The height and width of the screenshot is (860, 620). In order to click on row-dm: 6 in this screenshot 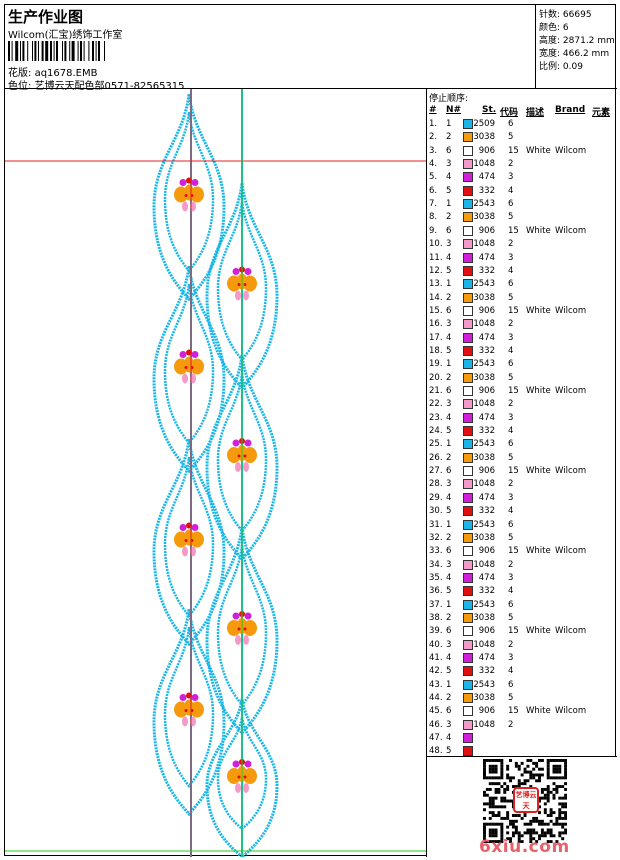, I will do `click(511, 444)`.